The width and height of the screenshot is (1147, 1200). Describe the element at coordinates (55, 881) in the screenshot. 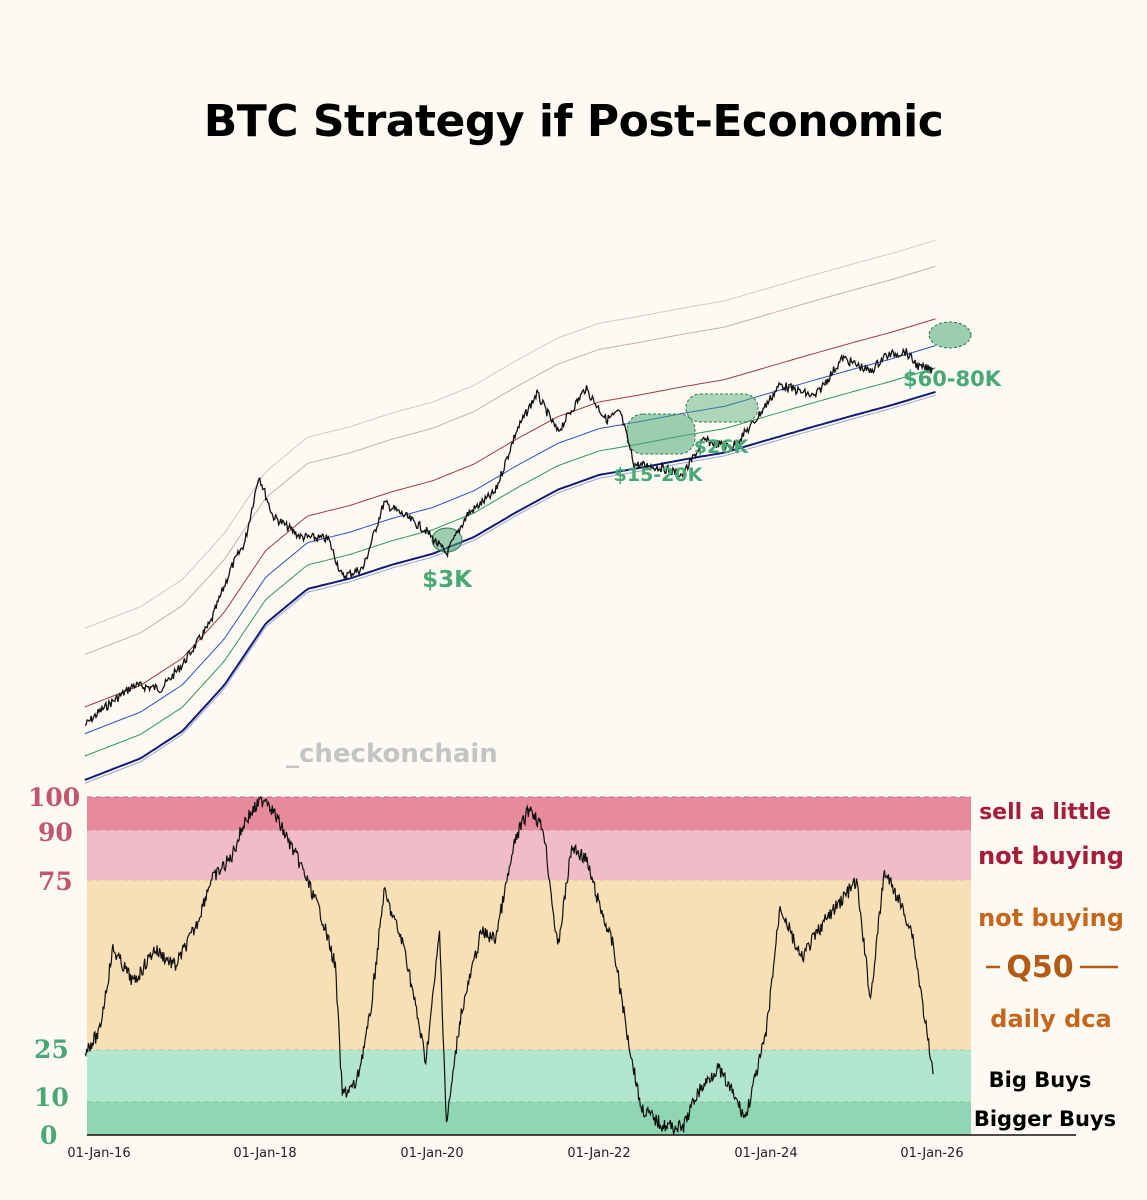

I see `y-tick-75: 75` at that location.